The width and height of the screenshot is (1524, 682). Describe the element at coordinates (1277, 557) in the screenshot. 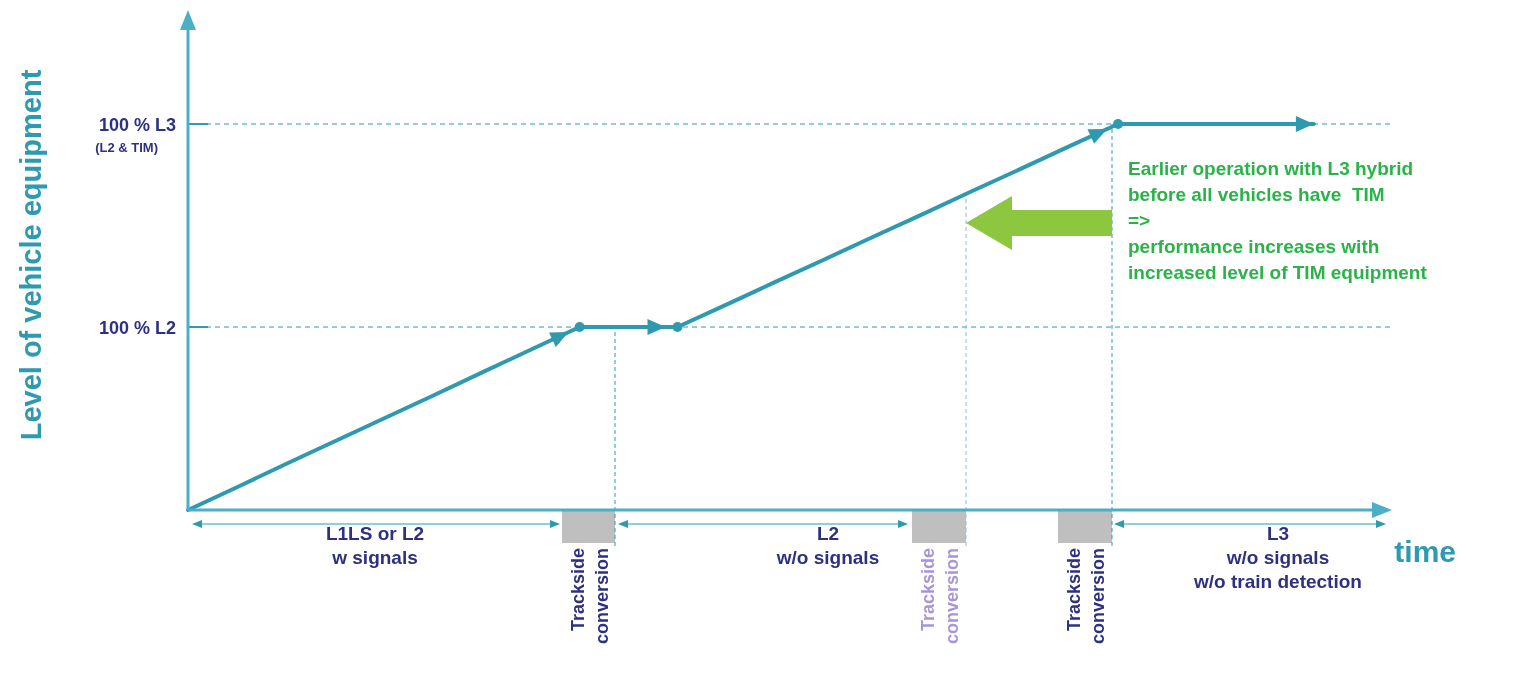

I see `text: L3 w/o signals w/o train detection` at that location.